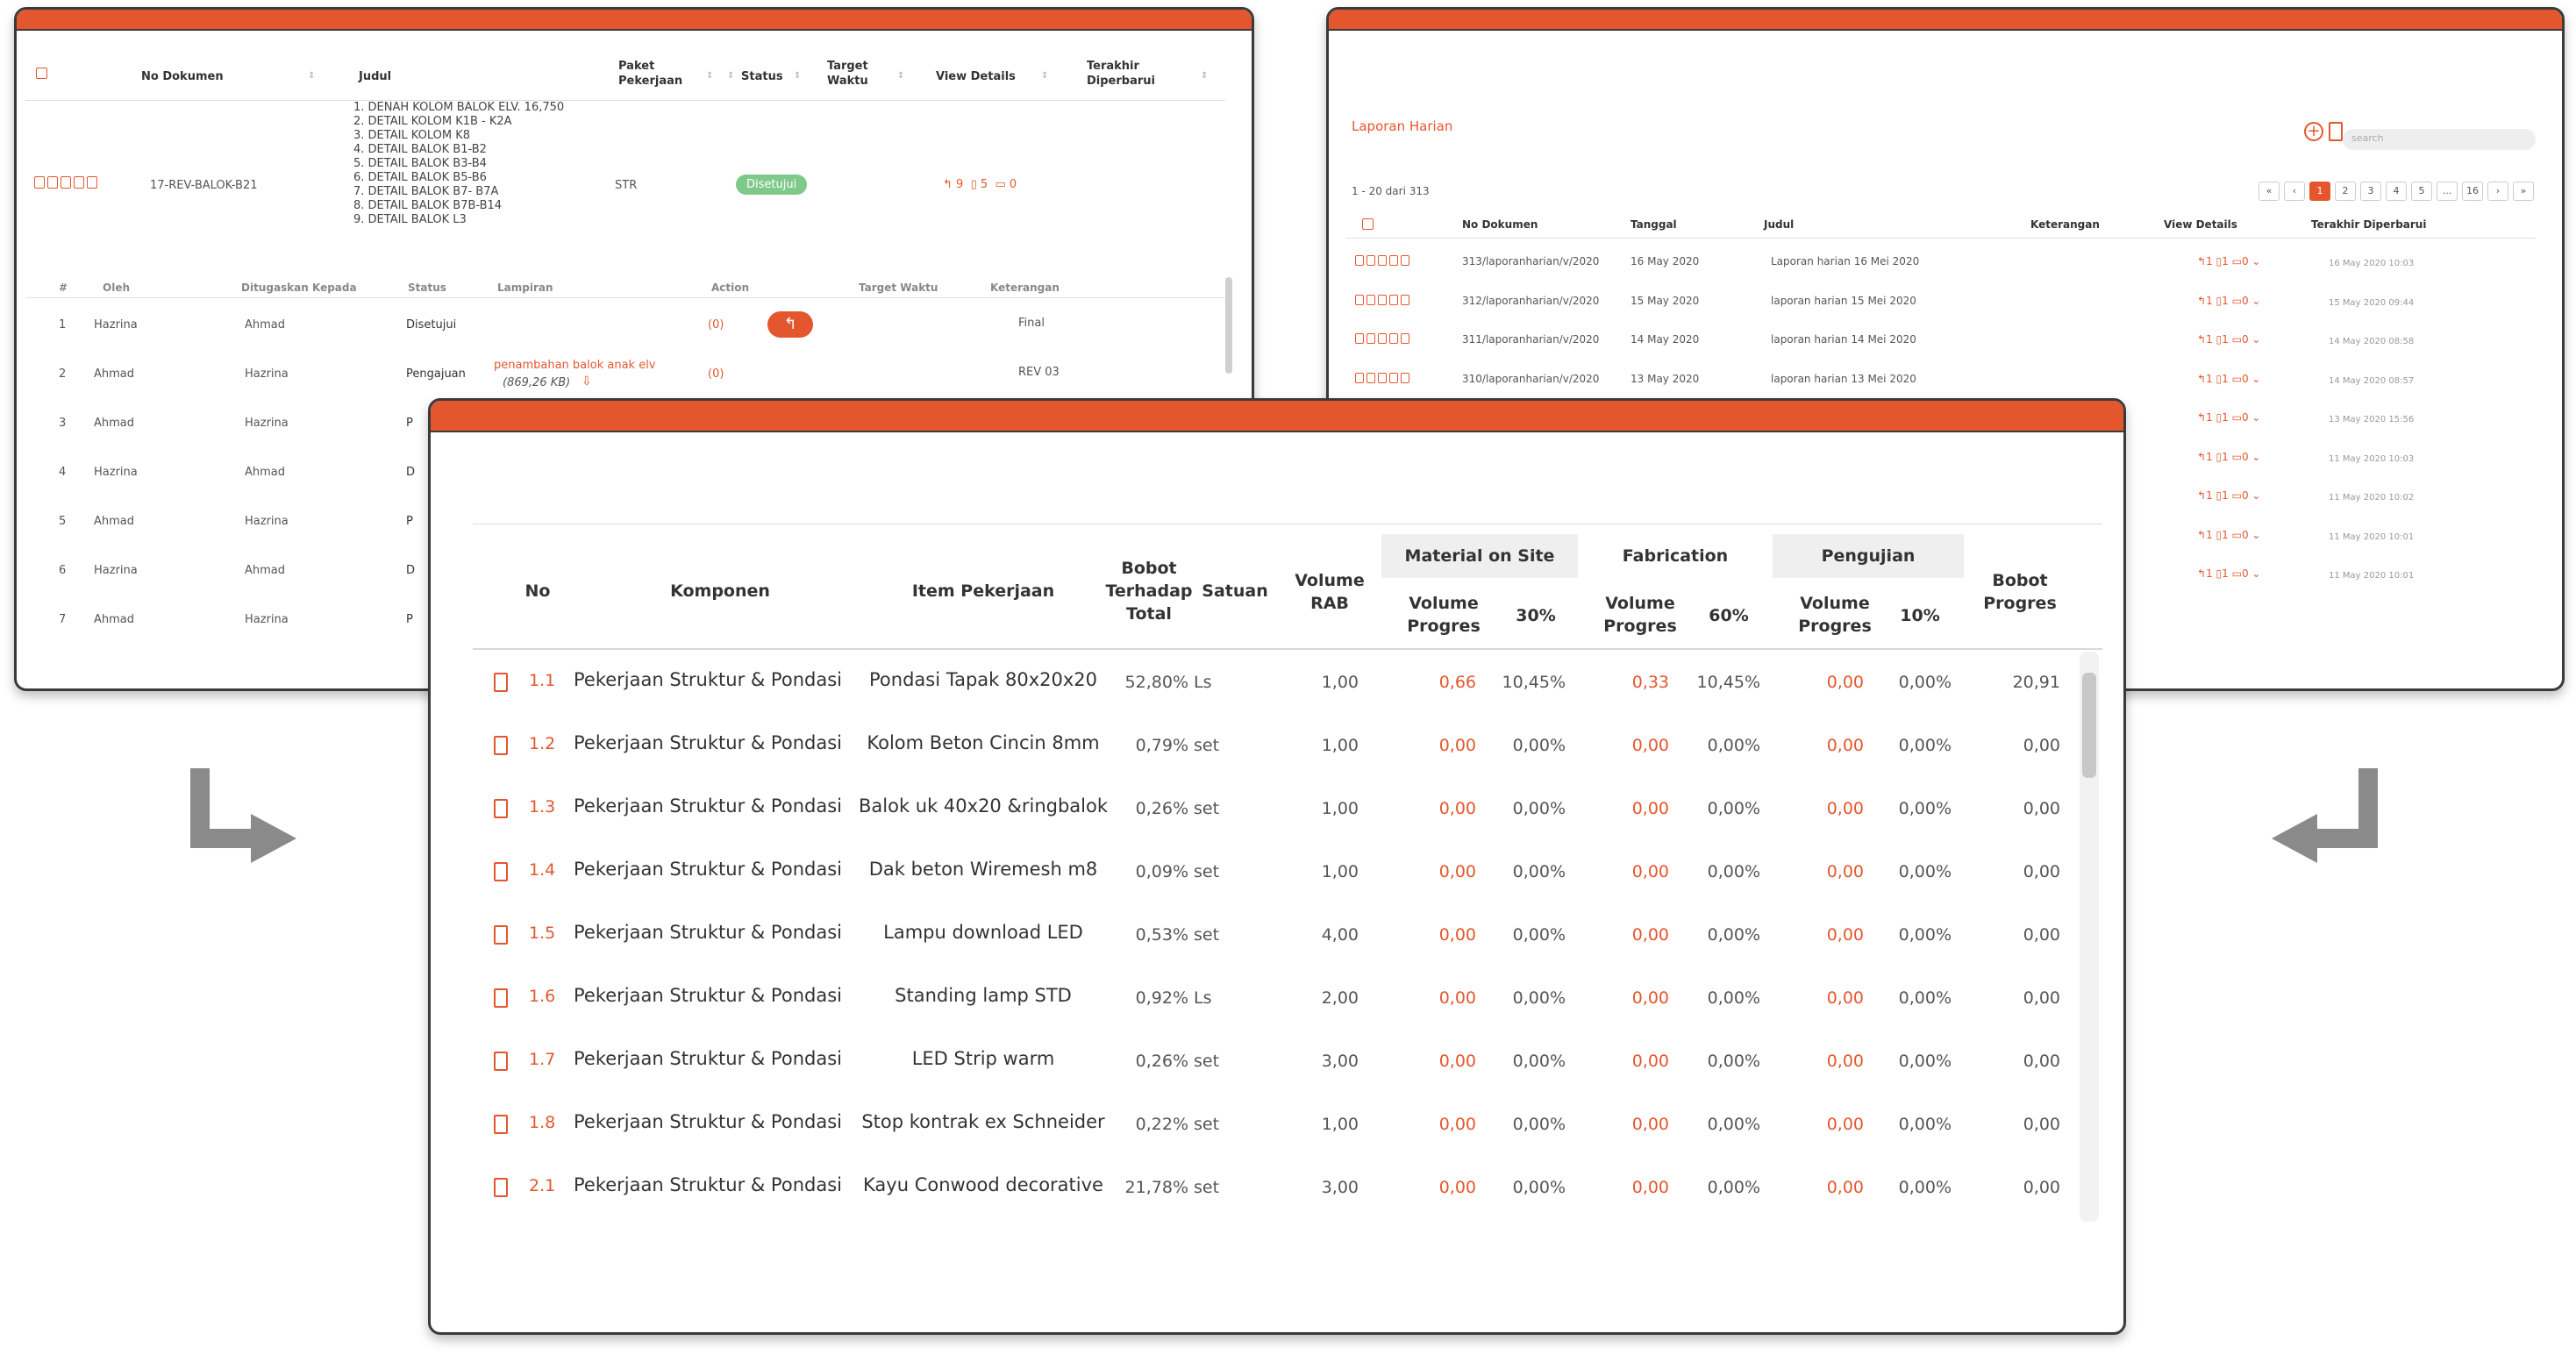 This screenshot has height=1355, width=2576. I want to click on page-button-1: ‹, so click(2294, 192).